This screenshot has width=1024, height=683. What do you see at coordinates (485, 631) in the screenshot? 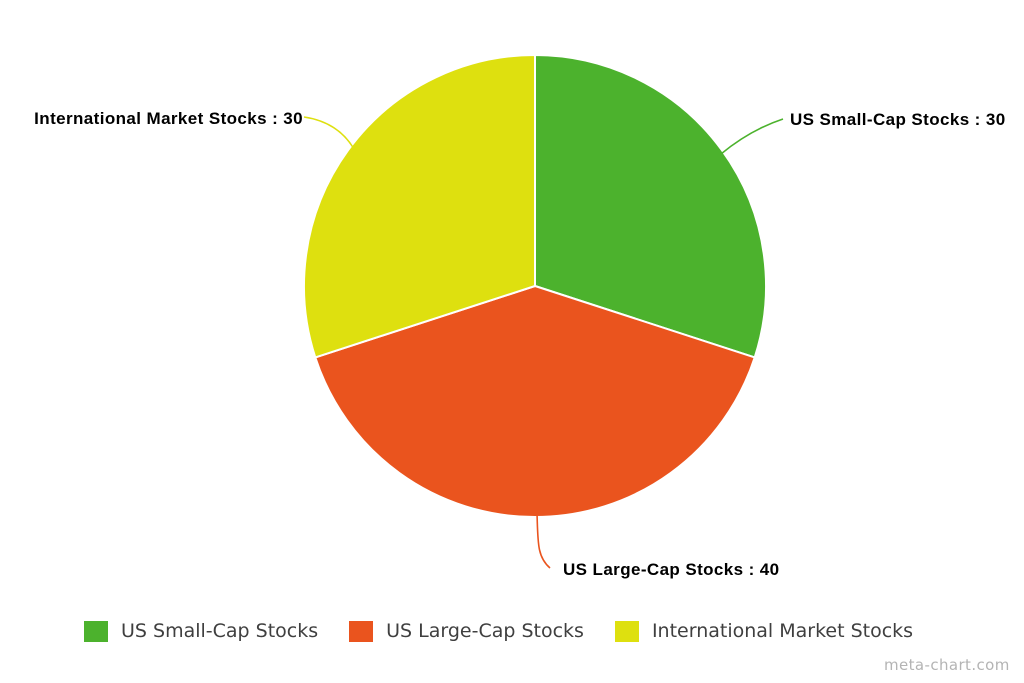
I see `legend-label-us-large-cap: US Large-Cap Stocks` at bounding box center [485, 631].